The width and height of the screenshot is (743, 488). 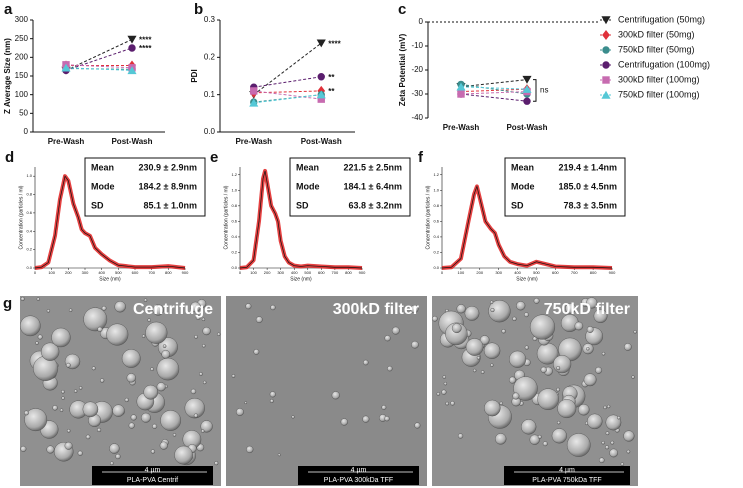 What do you see at coordinates (214, 157) in the screenshot?
I see `panel-label: e` at bounding box center [214, 157].